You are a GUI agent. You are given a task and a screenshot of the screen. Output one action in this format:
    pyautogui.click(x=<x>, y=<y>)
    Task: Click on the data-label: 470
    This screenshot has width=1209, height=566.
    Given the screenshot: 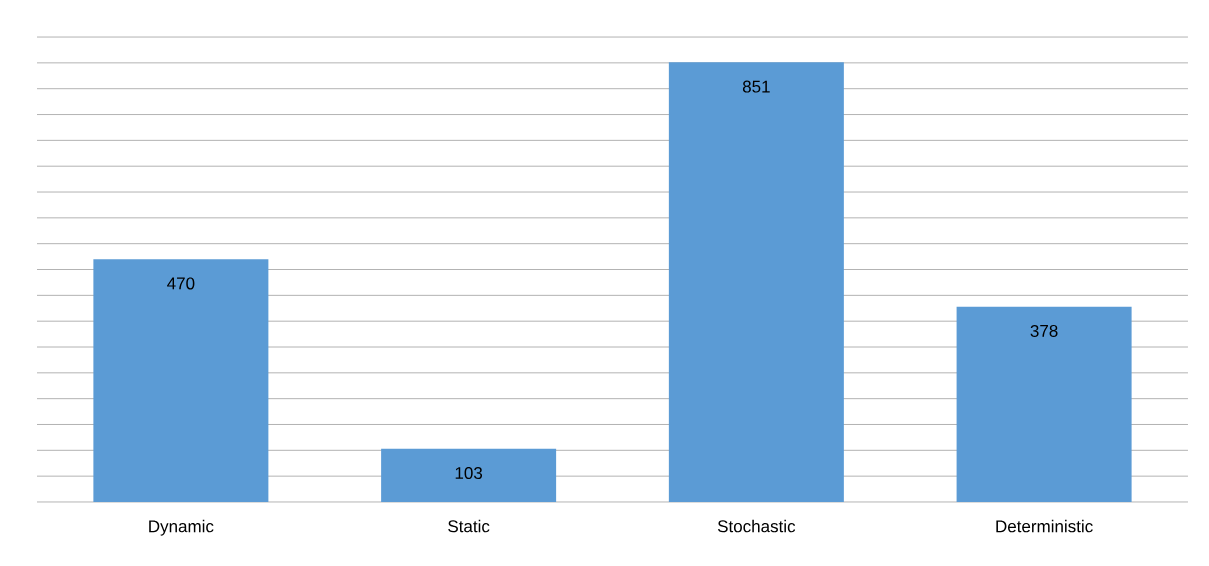 What is the action you would take?
    pyautogui.click(x=181, y=283)
    